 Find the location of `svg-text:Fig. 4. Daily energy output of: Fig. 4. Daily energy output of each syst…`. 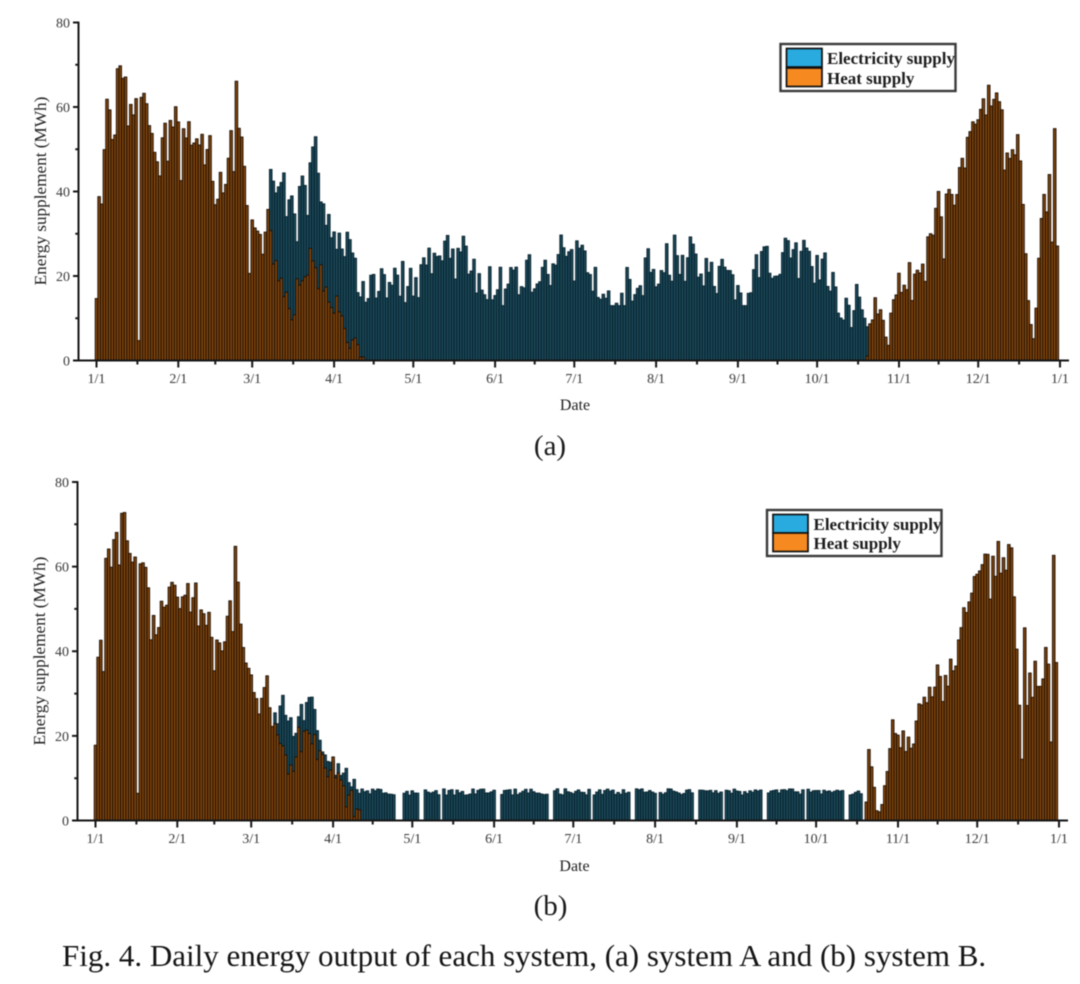

svg-text:Fig. 4. Daily energy output of: Fig. 4. Daily energy output of each syst… is located at coordinates (524, 955).